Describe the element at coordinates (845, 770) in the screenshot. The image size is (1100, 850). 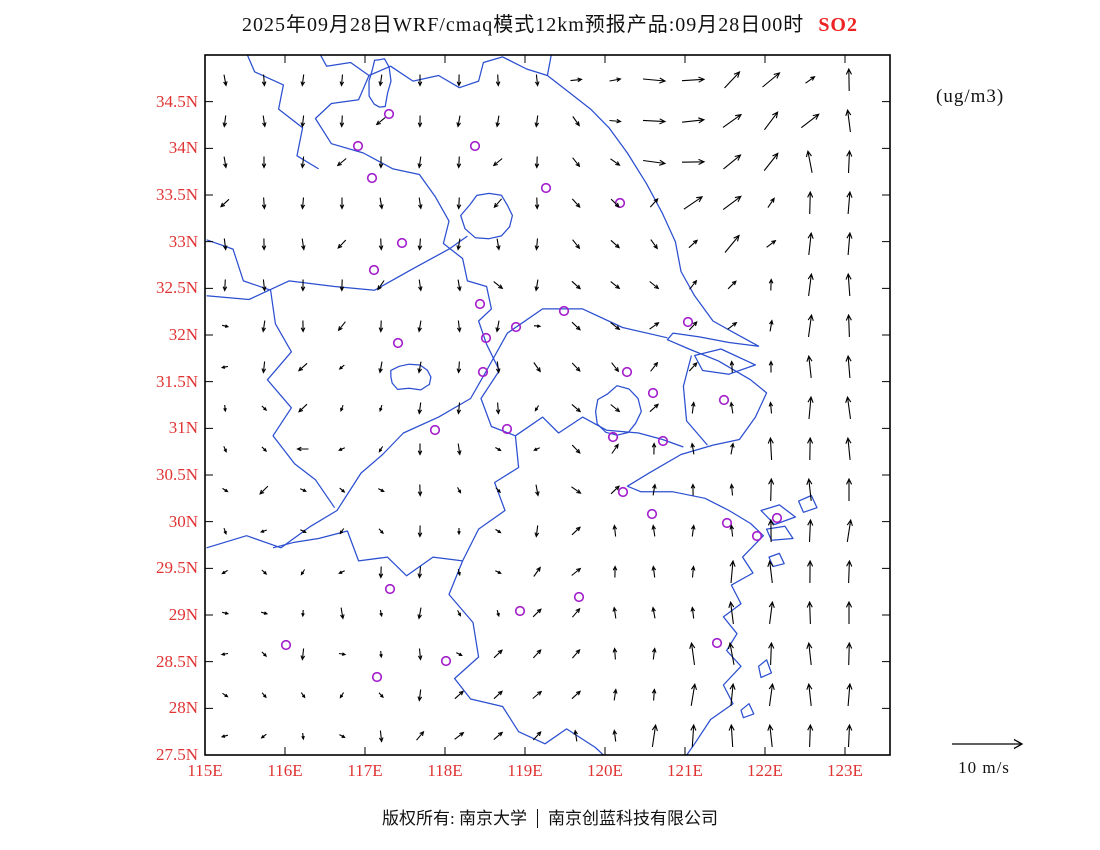
I see `lon-tick-label: 123E` at that location.